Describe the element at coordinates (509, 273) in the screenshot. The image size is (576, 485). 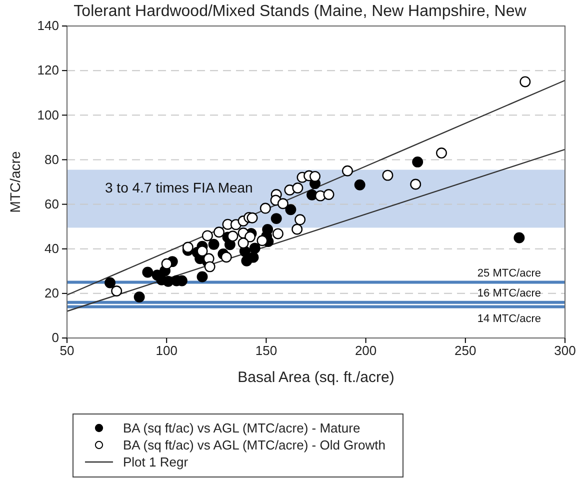
I see `ref-line-label: 25 MTC/acre` at that location.